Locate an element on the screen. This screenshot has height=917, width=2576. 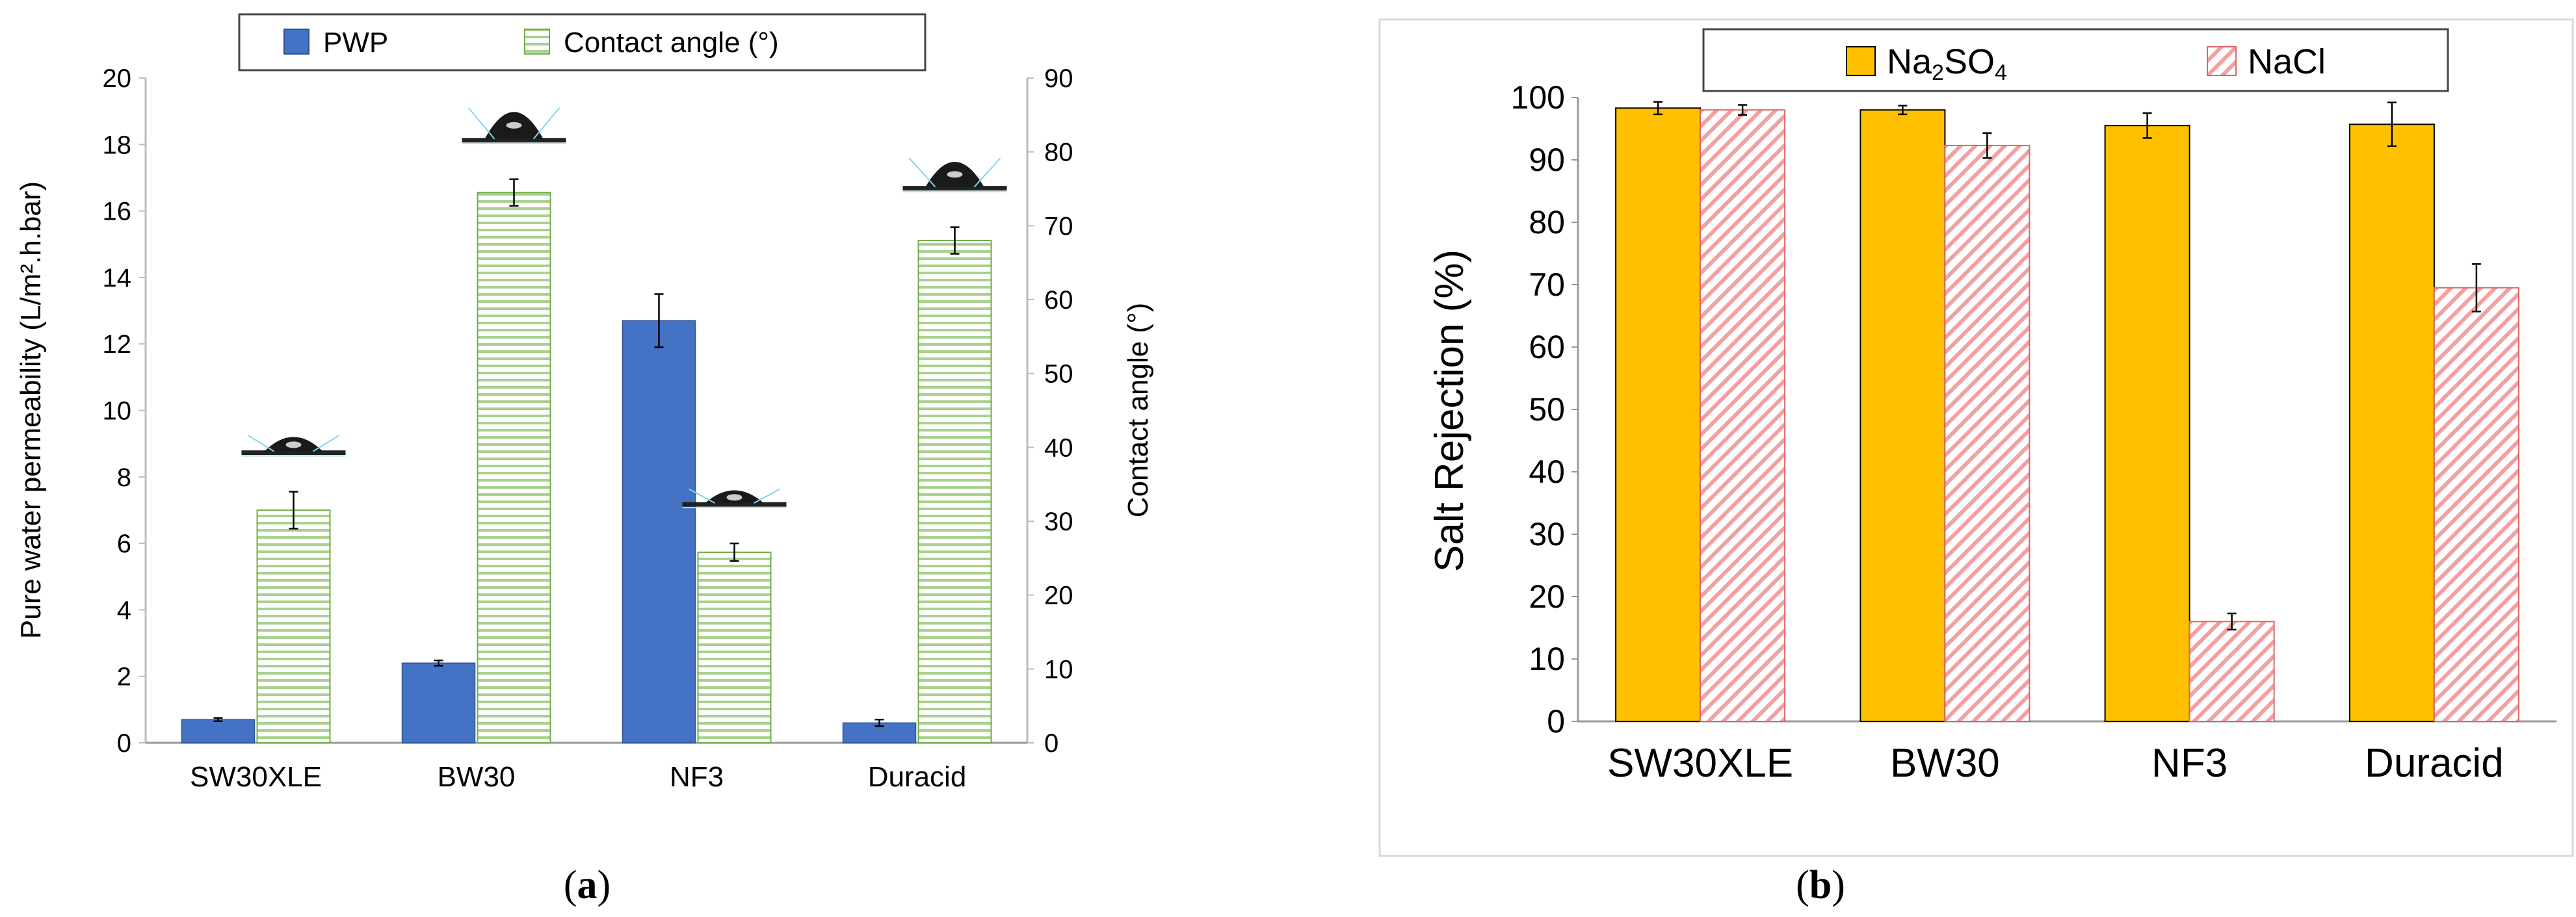
y-axis-label-right-a: Contact angle (°) is located at coordinates (1138, 410).